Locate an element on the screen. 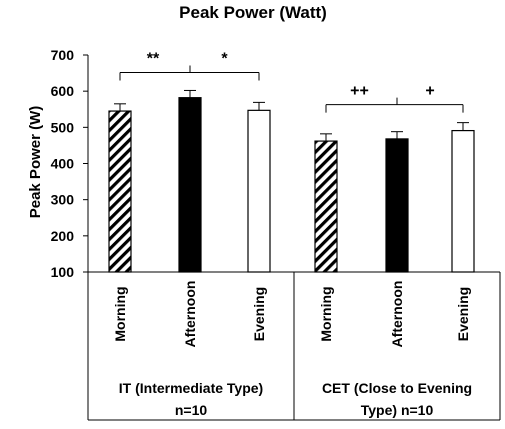 This screenshot has width=505, height=429. significance-brackets: ** *++ + is located at coordinates (291, 81).